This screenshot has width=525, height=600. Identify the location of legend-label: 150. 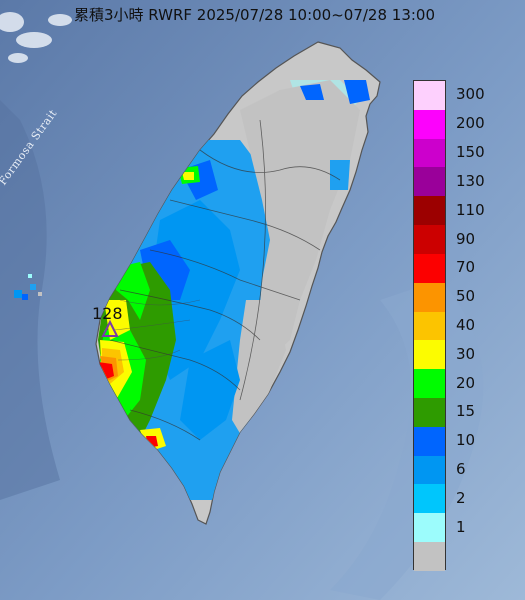
(470, 152).